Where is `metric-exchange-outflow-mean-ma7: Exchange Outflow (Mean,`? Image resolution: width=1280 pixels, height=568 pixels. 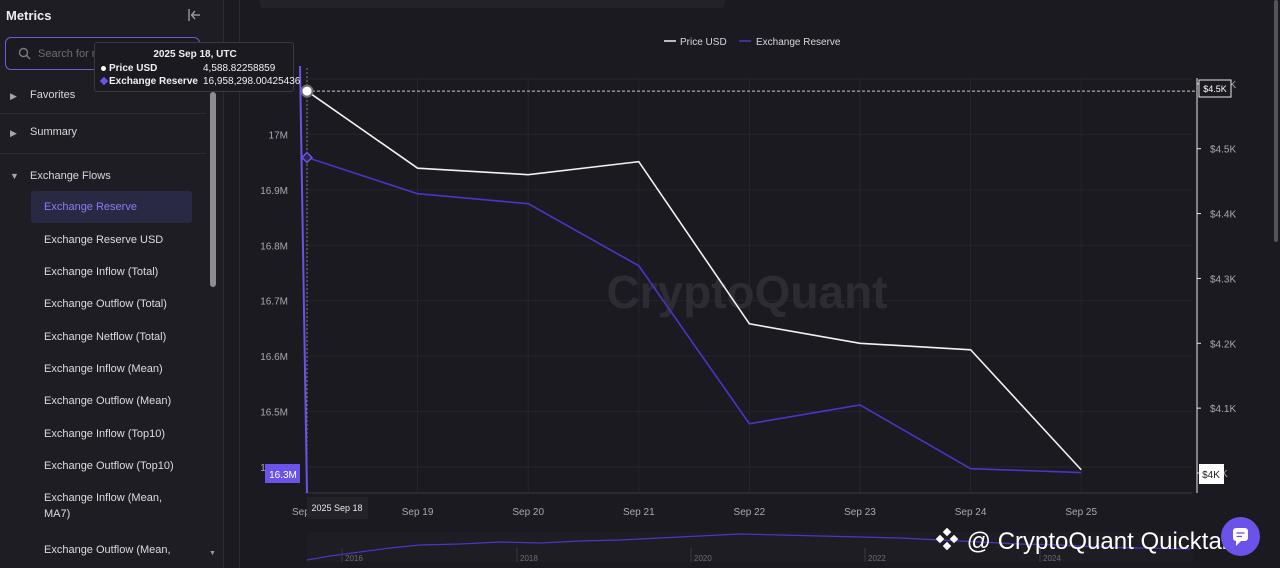 metric-exchange-outflow-mean-ma7: Exchange Outflow (Mean, is located at coordinates (107, 550).